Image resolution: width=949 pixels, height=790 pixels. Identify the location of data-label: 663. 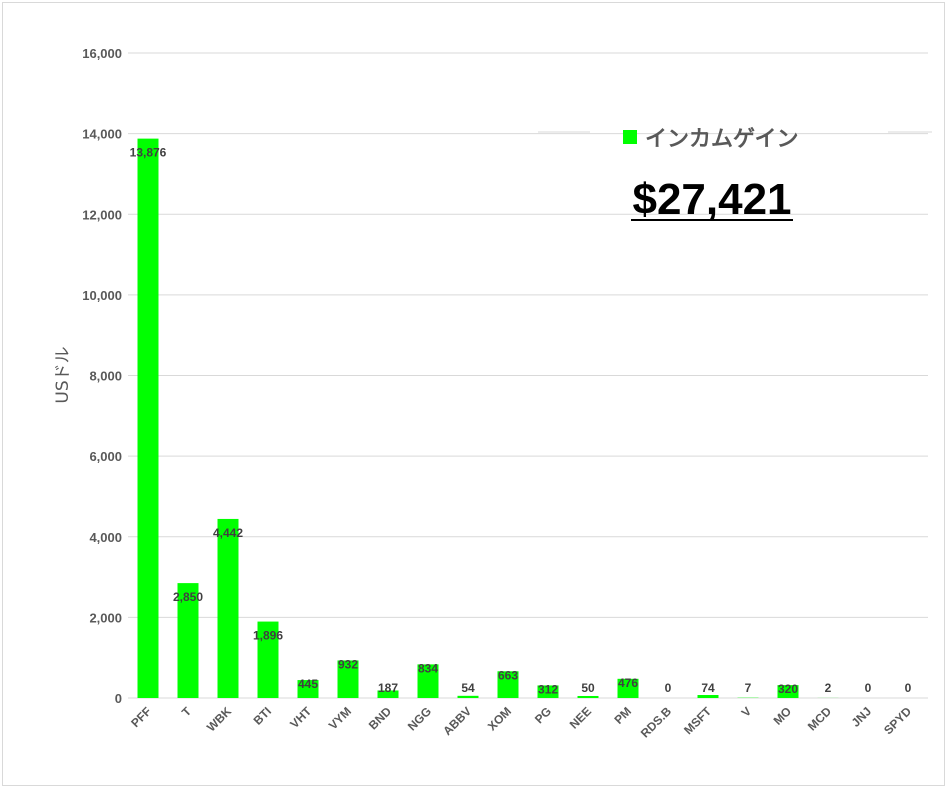
(508, 675).